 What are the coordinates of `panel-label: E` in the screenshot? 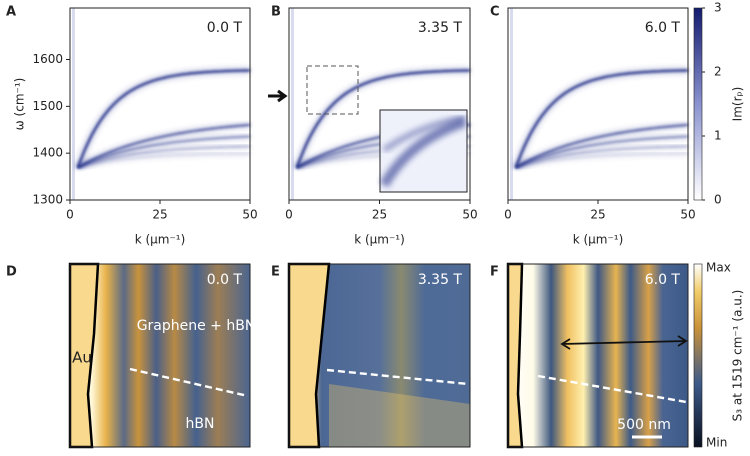 It's located at (275, 272).